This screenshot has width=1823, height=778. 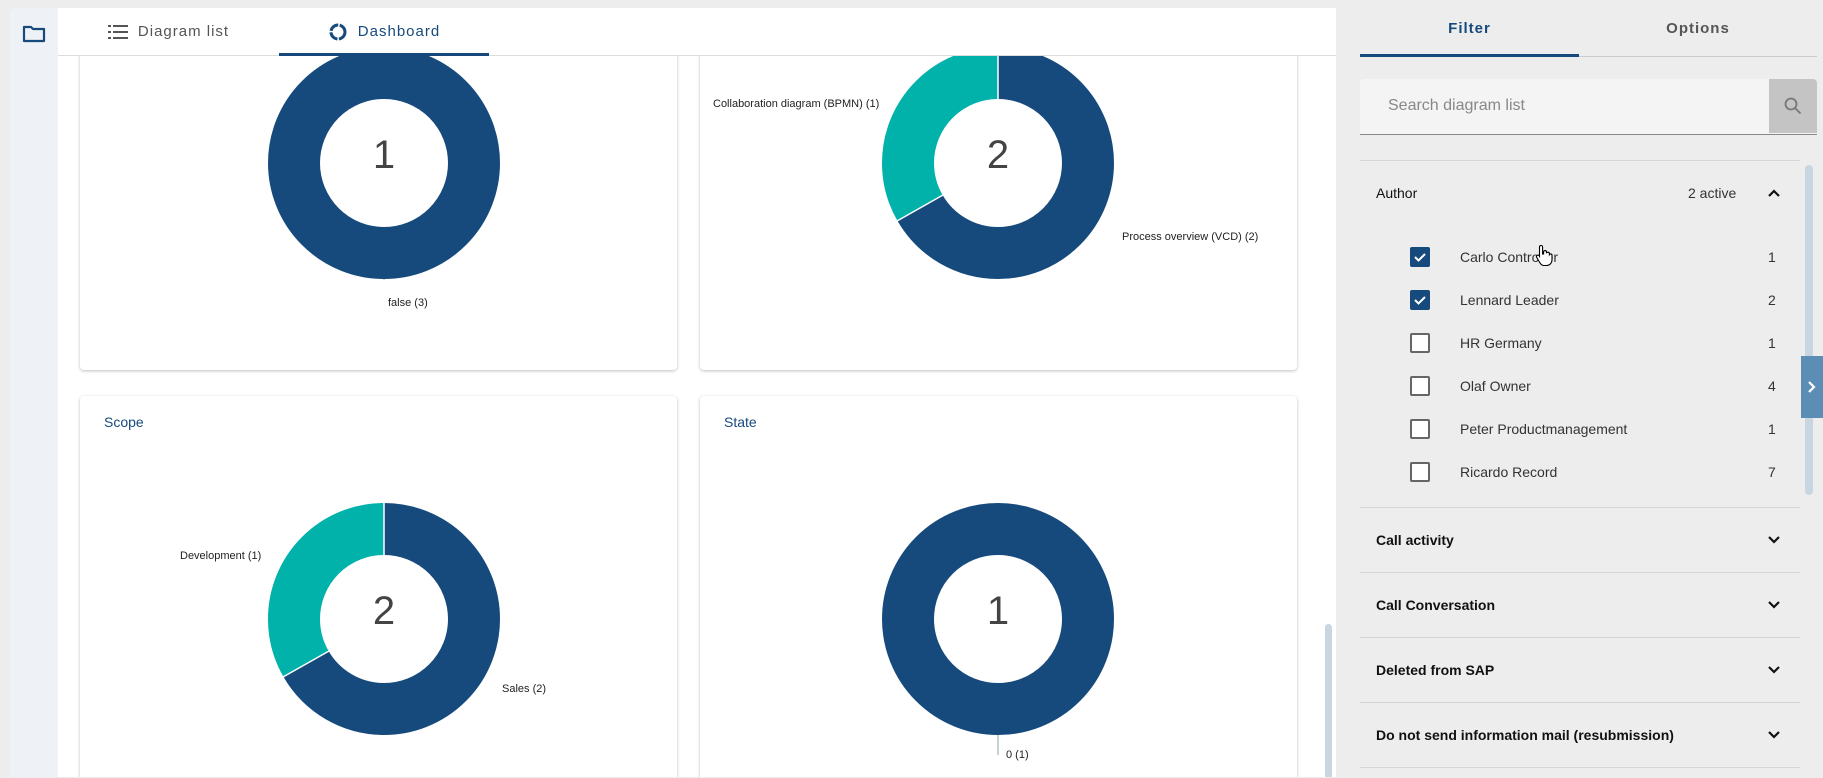 What do you see at coordinates (1772, 299) in the screenshot?
I see `option-count: 2` at bounding box center [1772, 299].